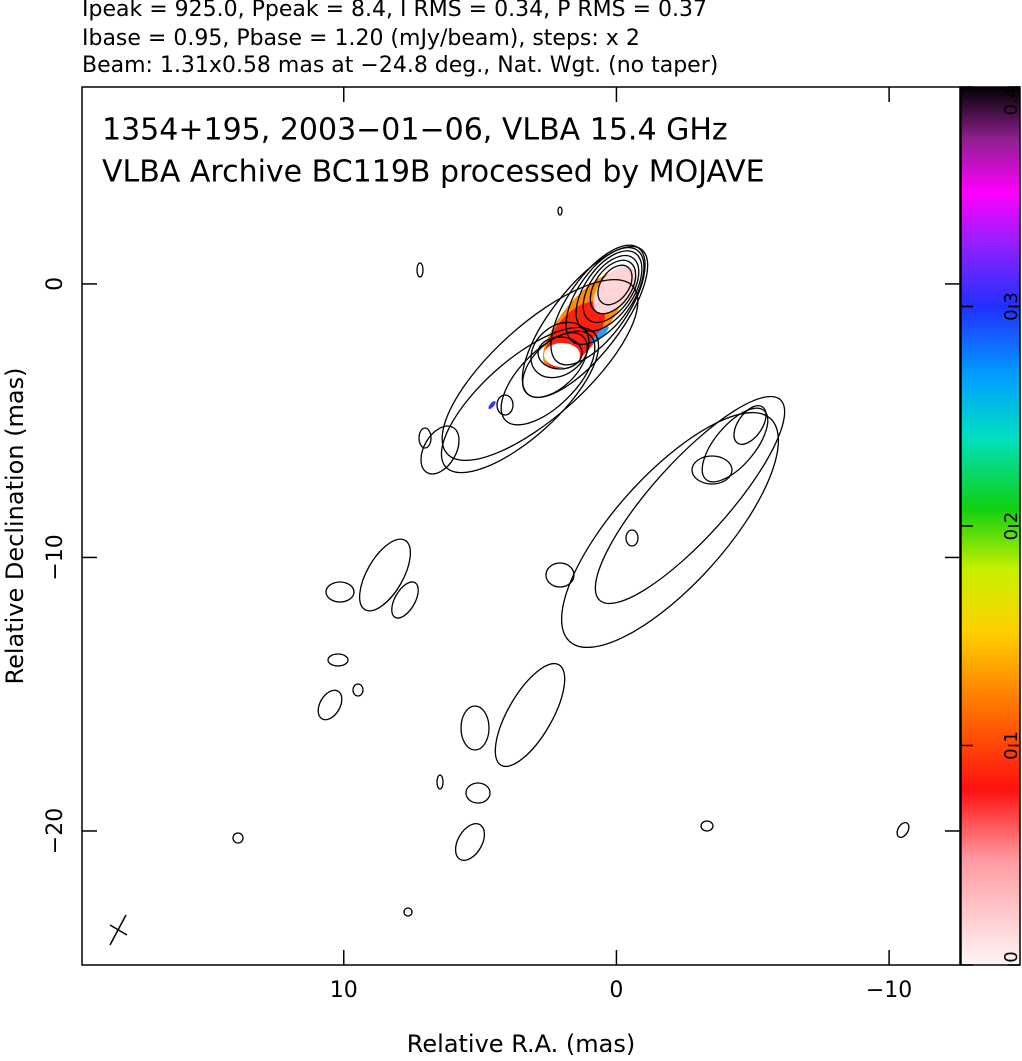  I want to click on y-tick-label: 0, so click(55, 284).